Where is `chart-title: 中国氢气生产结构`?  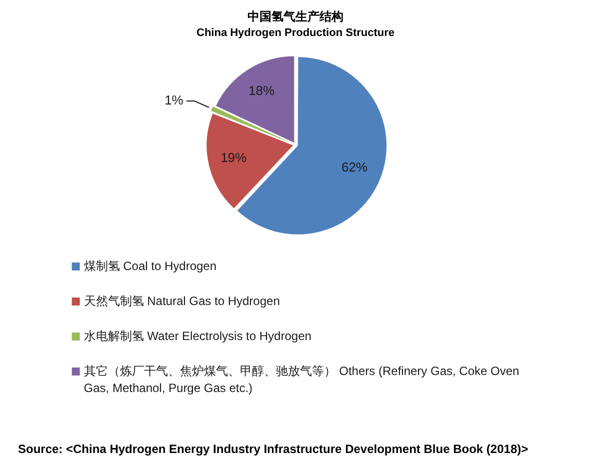
chart-title: 中国氢气生产结构 is located at coordinates (296, 17).